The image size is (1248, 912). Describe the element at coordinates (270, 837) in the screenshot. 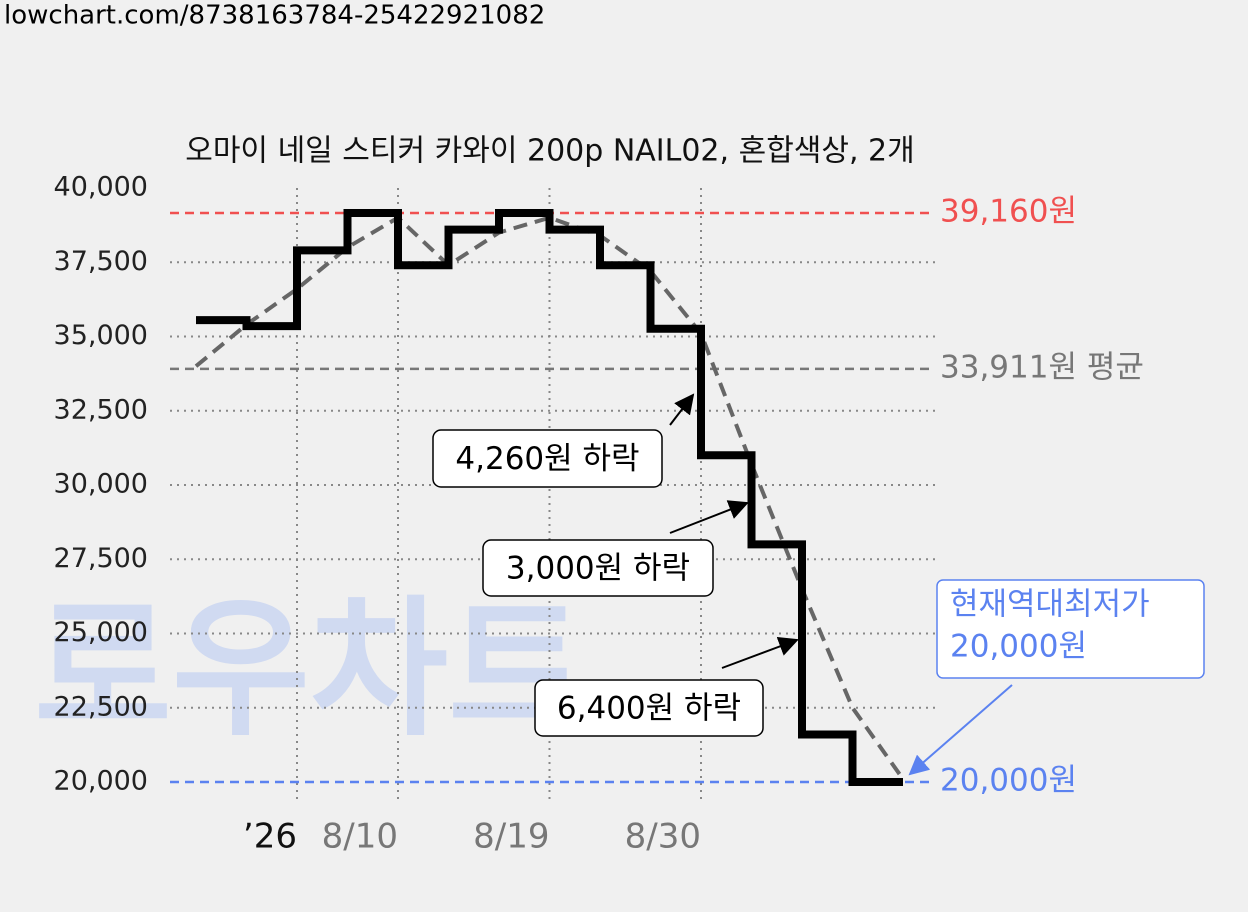

I see `x-tick-label: ’26` at that location.